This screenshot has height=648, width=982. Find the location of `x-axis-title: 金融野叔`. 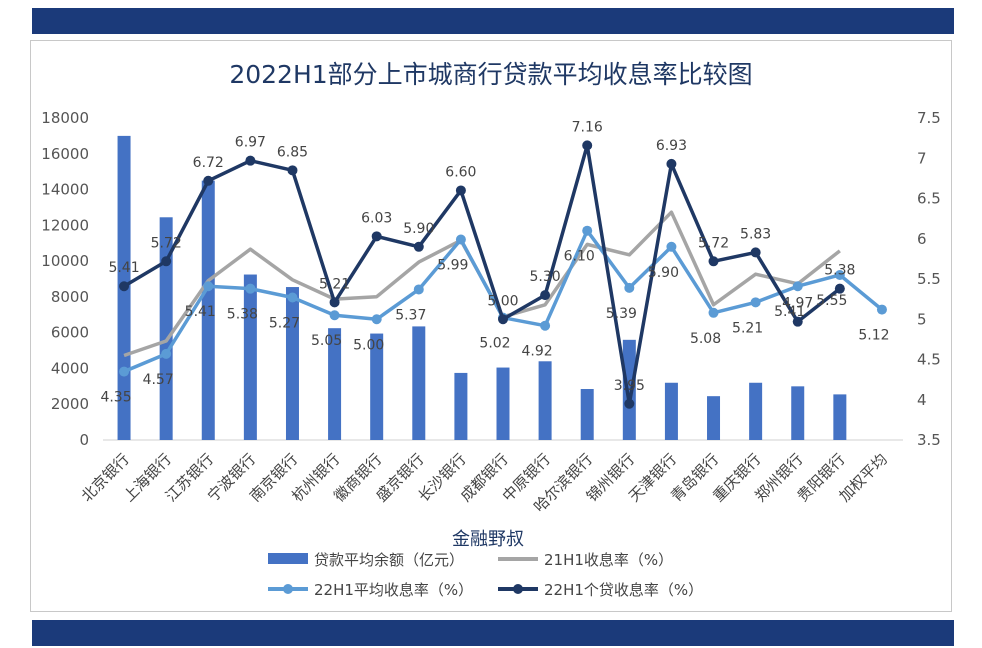

x-axis-title: 金融野叔 is located at coordinates (488, 539).